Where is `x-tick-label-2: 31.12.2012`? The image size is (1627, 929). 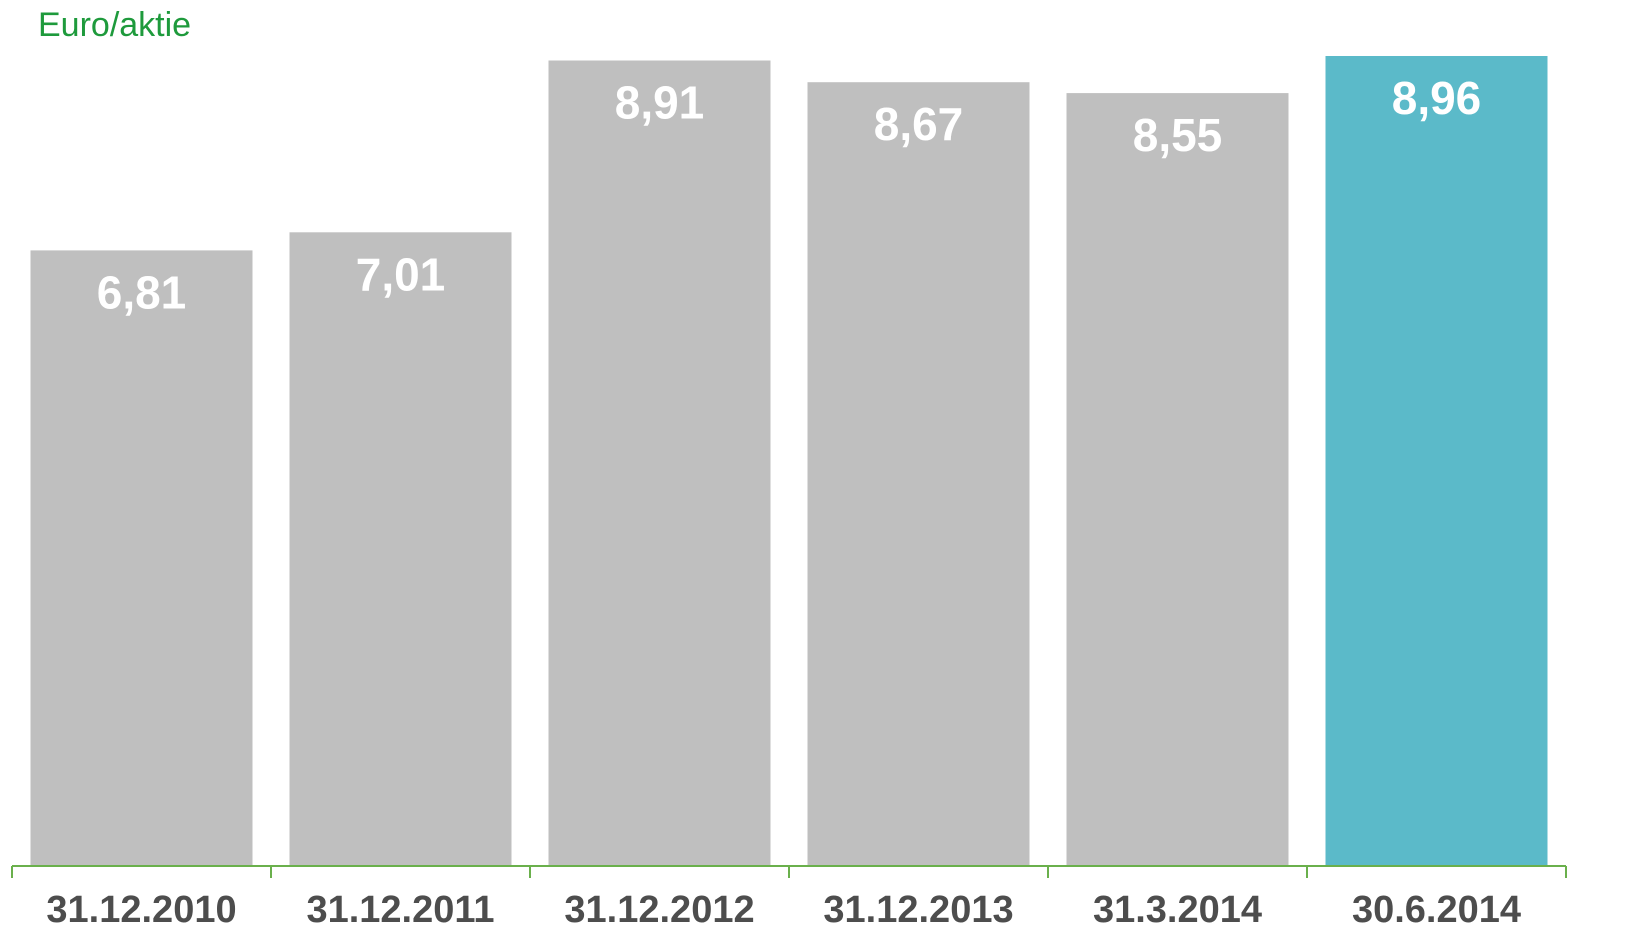 x-tick-label-2: 31.12.2012 is located at coordinates (659, 909).